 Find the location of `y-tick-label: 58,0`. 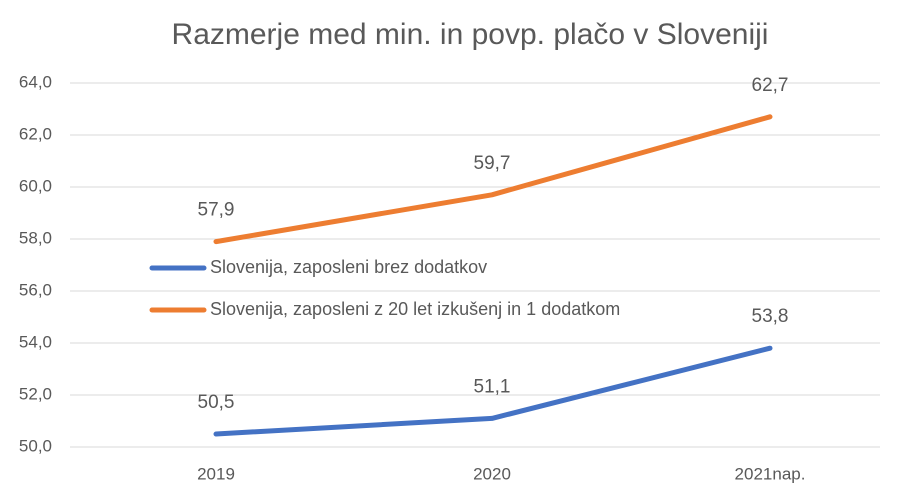

y-tick-label: 58,0 is located at coordinates (35, 237).